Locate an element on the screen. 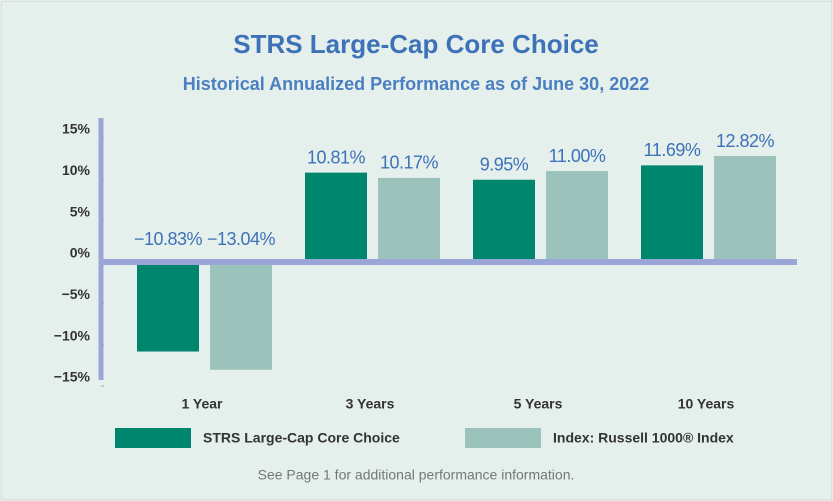  data-label: 11.69% is located at coordinates (672, 150).